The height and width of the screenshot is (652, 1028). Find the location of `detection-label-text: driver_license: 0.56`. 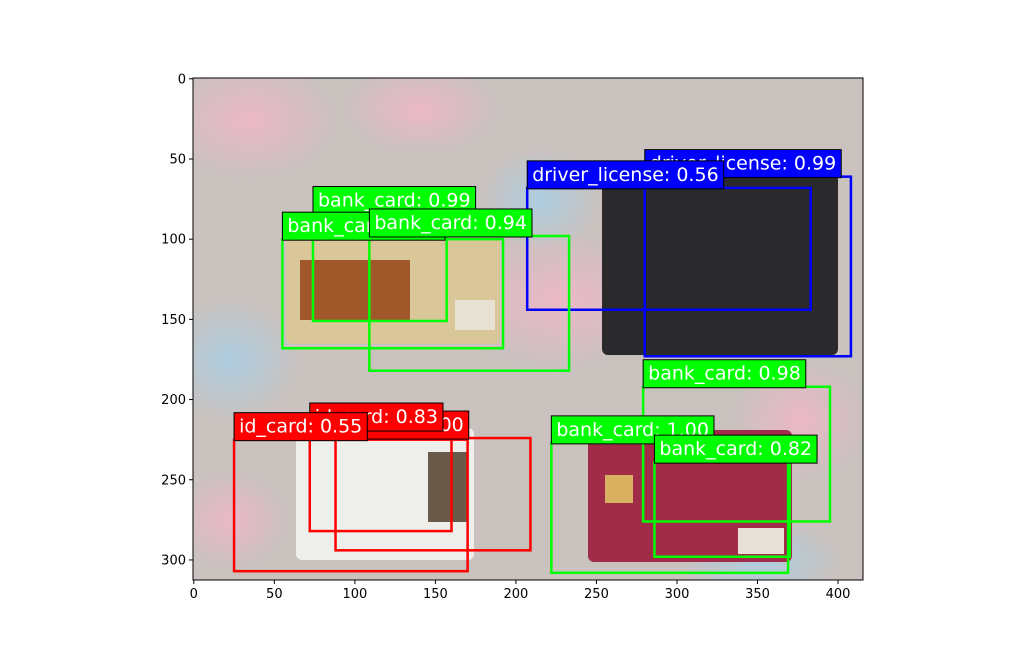

detection-label-text: driver_license: 0.56 is located at coordinates (625, 175).